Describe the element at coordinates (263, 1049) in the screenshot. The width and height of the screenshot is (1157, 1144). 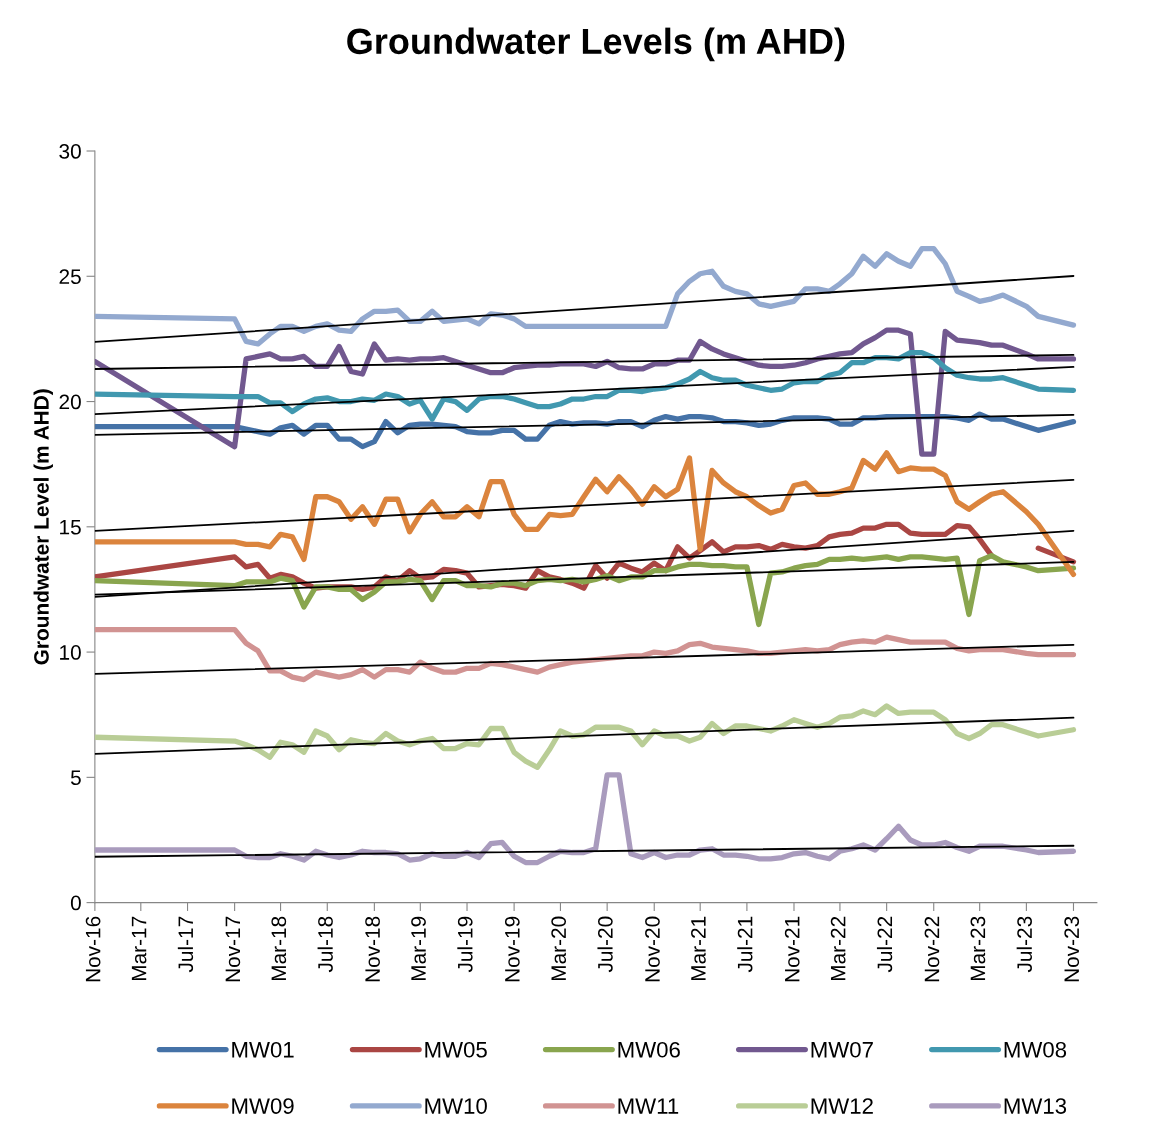
I see `legend-label: MW01` at that location.